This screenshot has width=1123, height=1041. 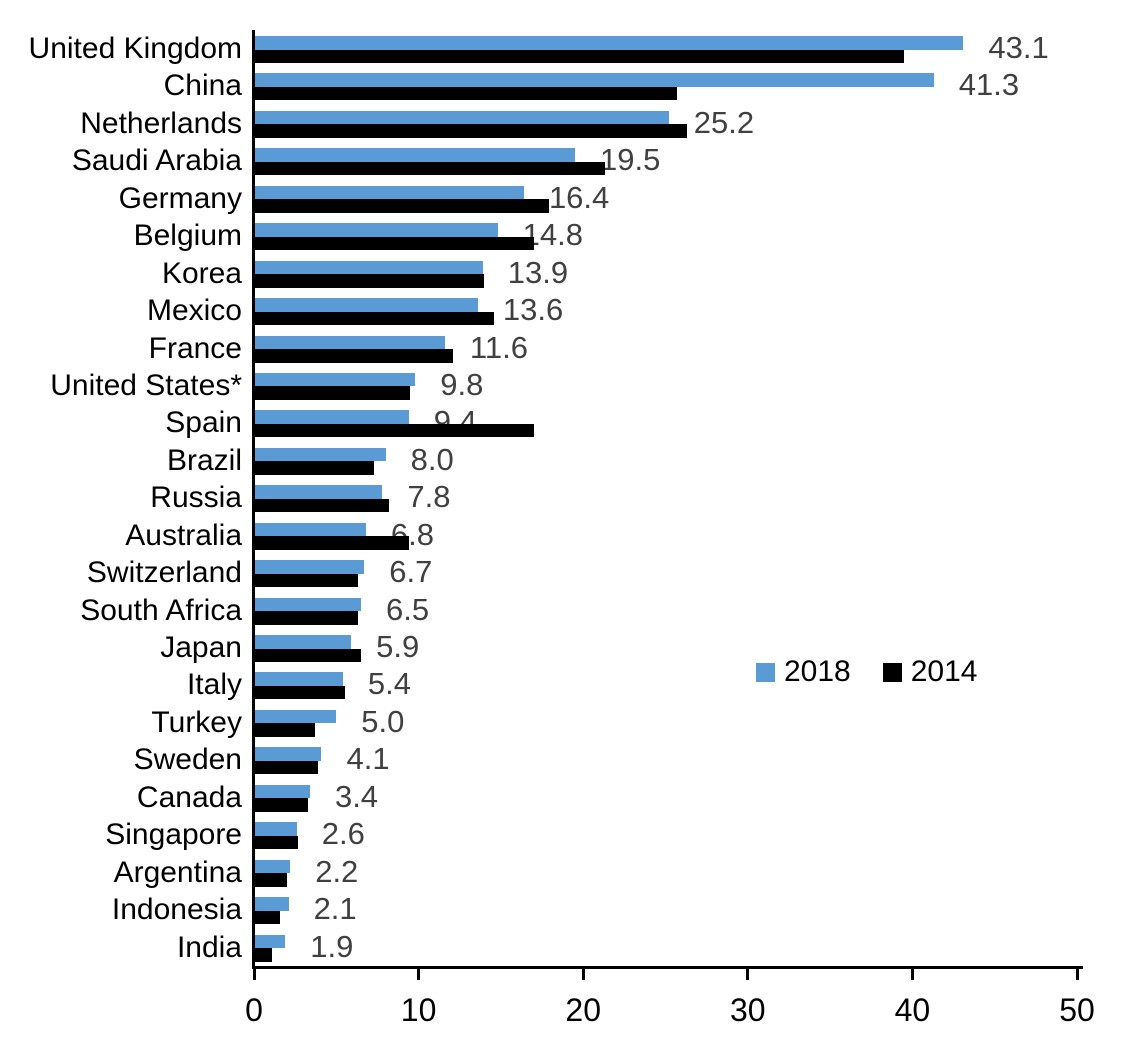 What do you see at coordinates (187, 236) in the screenshot?
I see `category-label: Belgium` at bounding box center [187, 236].